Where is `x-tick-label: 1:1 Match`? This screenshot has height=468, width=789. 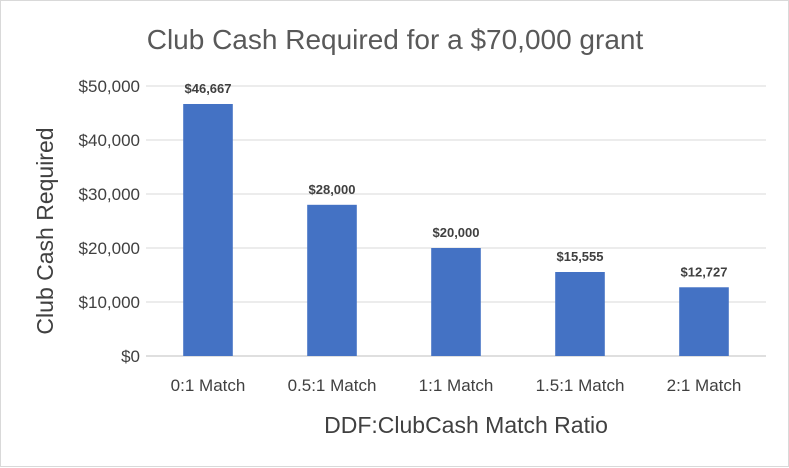 x-tick-label: 1:1 Match is located at coordinates (456, 385).